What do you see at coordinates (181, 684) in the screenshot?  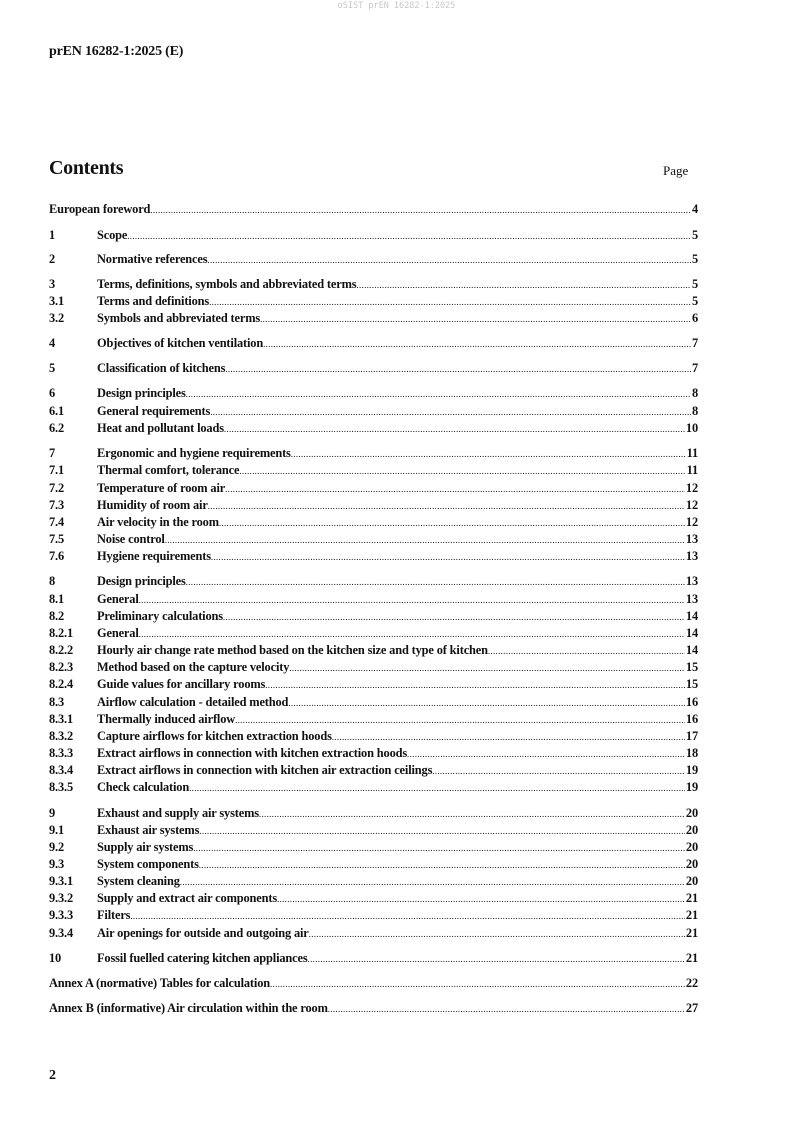 I see `toc-entry-title: Guide values for ancillary rooms` at bounding box center [181, 684].